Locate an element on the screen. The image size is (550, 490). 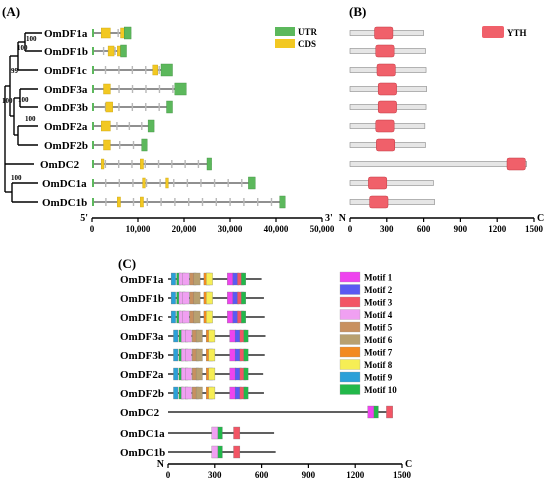
gene-name-c: OmDF3b is located at coordinates (142, 356).